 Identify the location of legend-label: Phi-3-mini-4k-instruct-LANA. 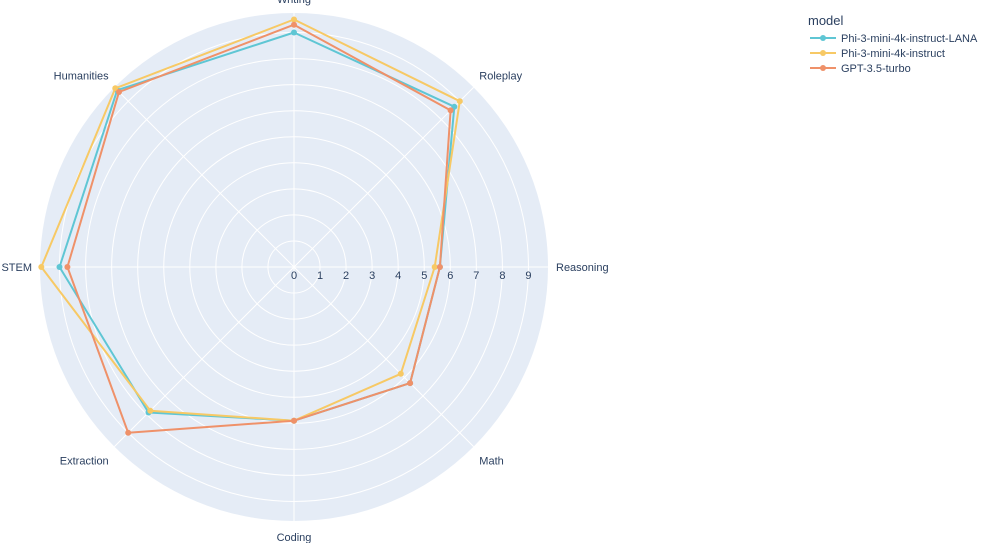
(909, 39).